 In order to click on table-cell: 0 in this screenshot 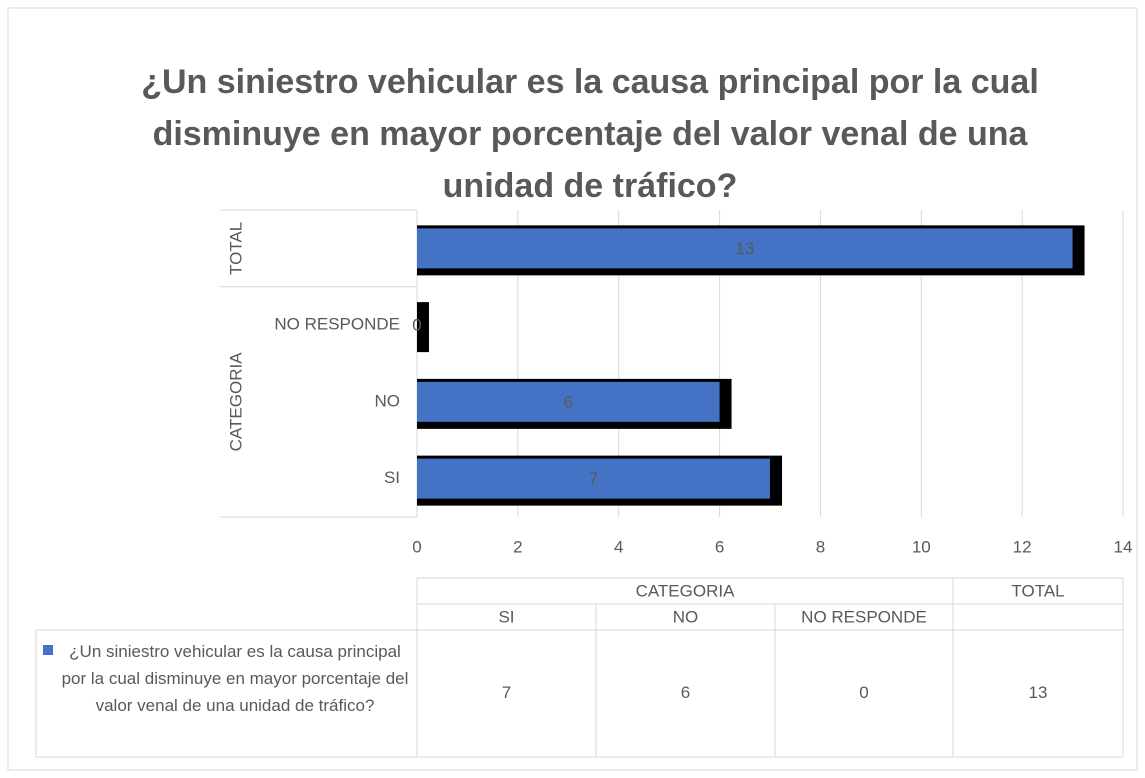, I will do `click(863, 692)`.